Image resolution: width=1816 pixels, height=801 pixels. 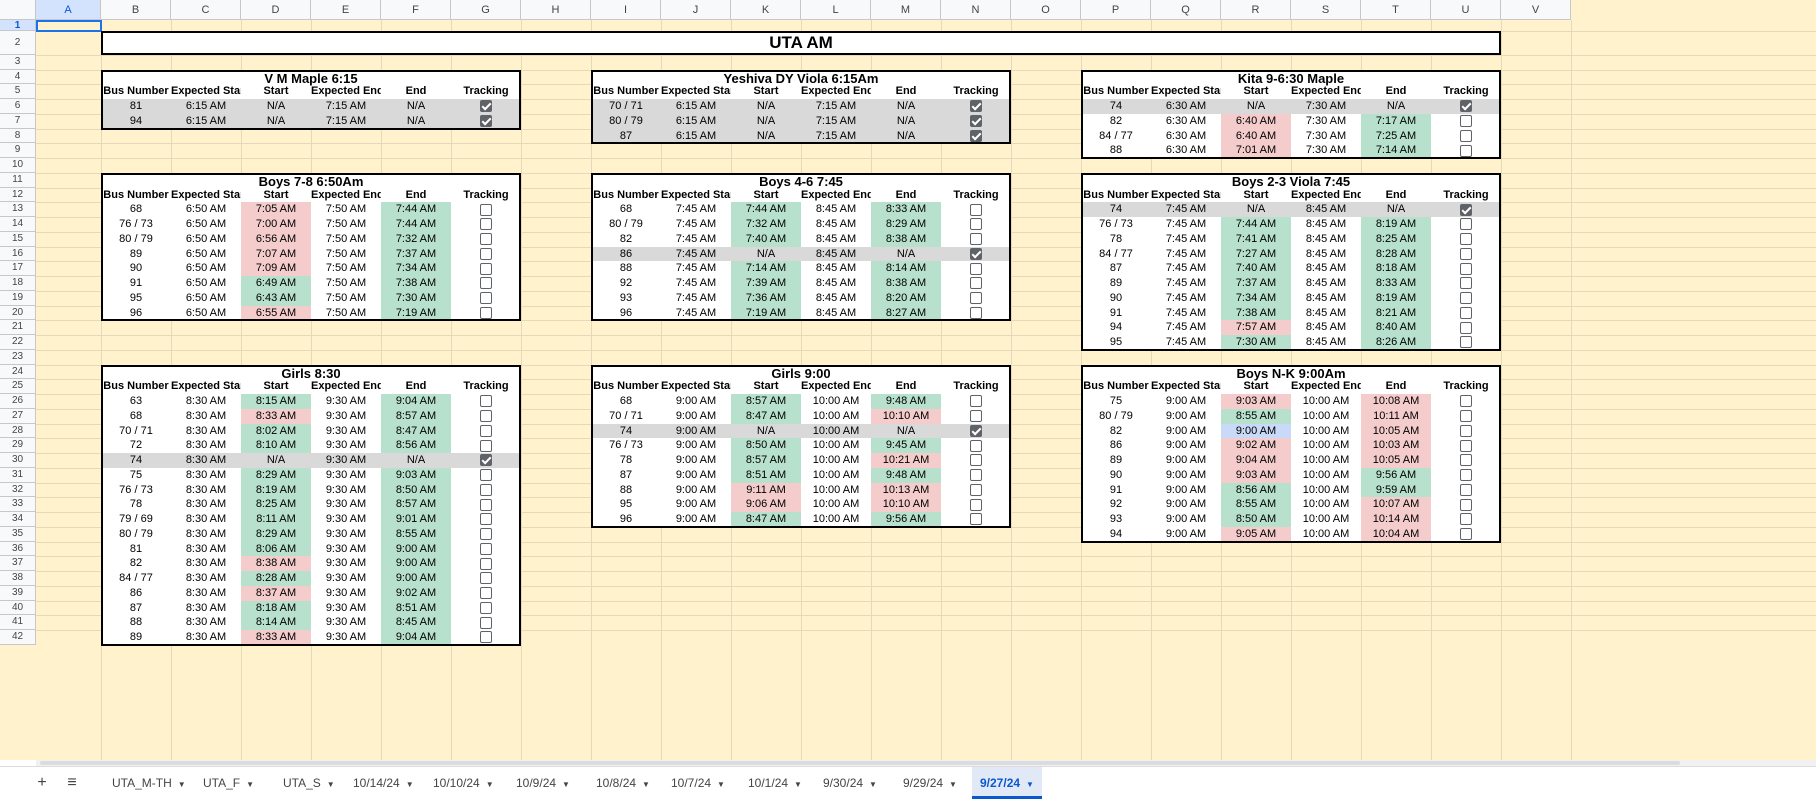 What do you see at coordinates (276, 254) in the screenshot?
I see `cell-start: 7:07 AM` at bounding box center [276, 254].